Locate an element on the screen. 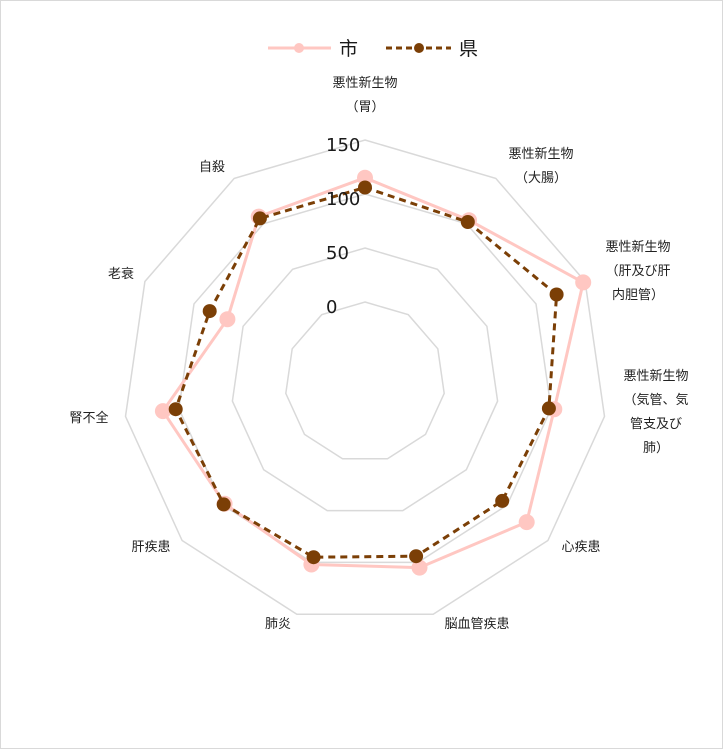  category-label-line: 肝疾患 is located at coordinates (150, 547).